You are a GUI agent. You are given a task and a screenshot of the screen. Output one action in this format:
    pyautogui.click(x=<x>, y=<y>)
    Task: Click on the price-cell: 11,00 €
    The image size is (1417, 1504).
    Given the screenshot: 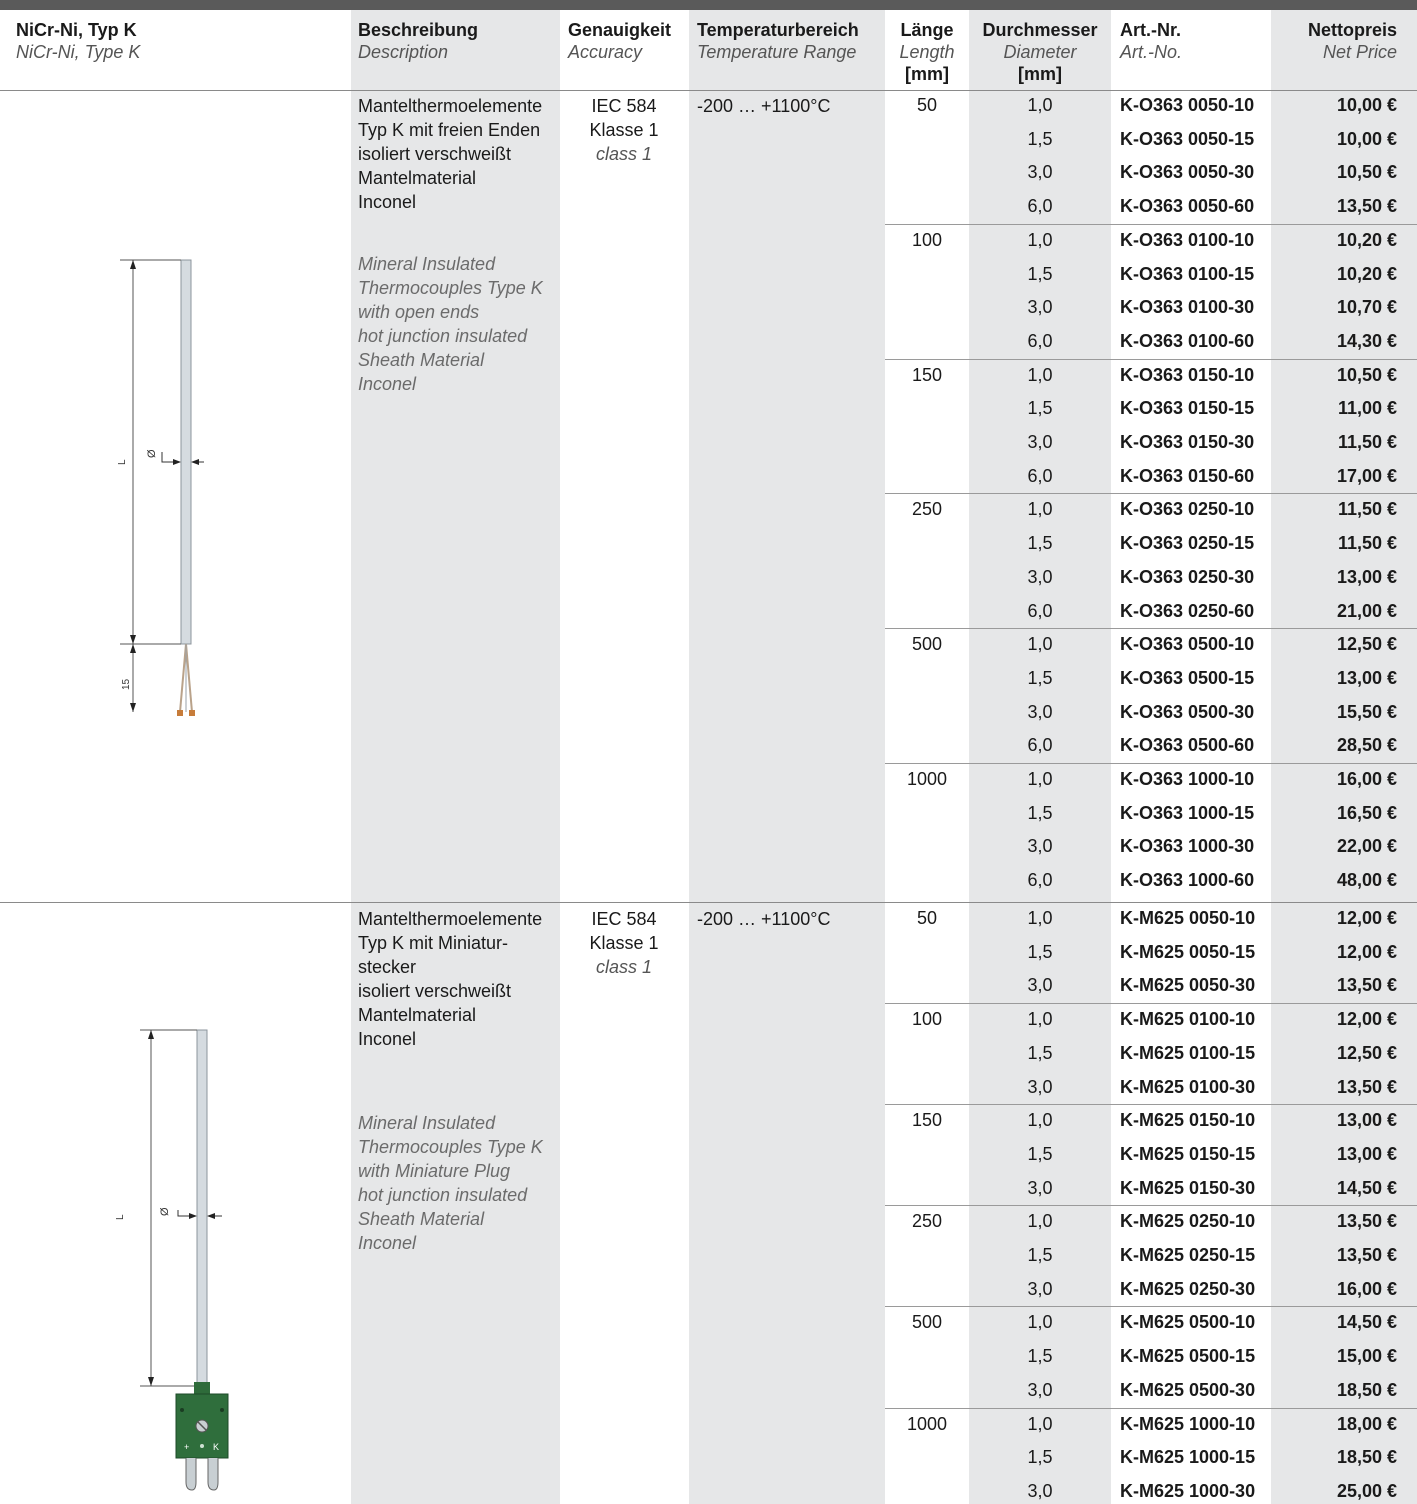 What is the action you would take?
    pyautogui.click(x=1367, y=408)
    